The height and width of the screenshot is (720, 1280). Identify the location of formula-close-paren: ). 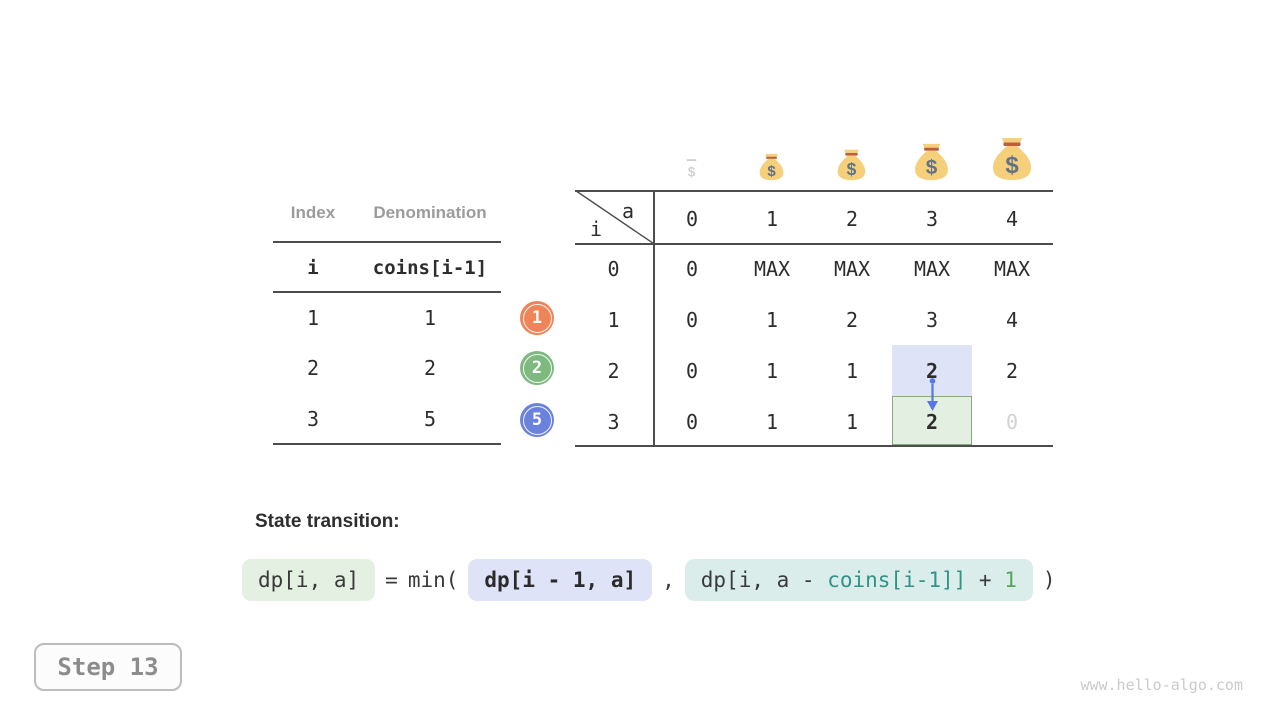
(1049, 580).